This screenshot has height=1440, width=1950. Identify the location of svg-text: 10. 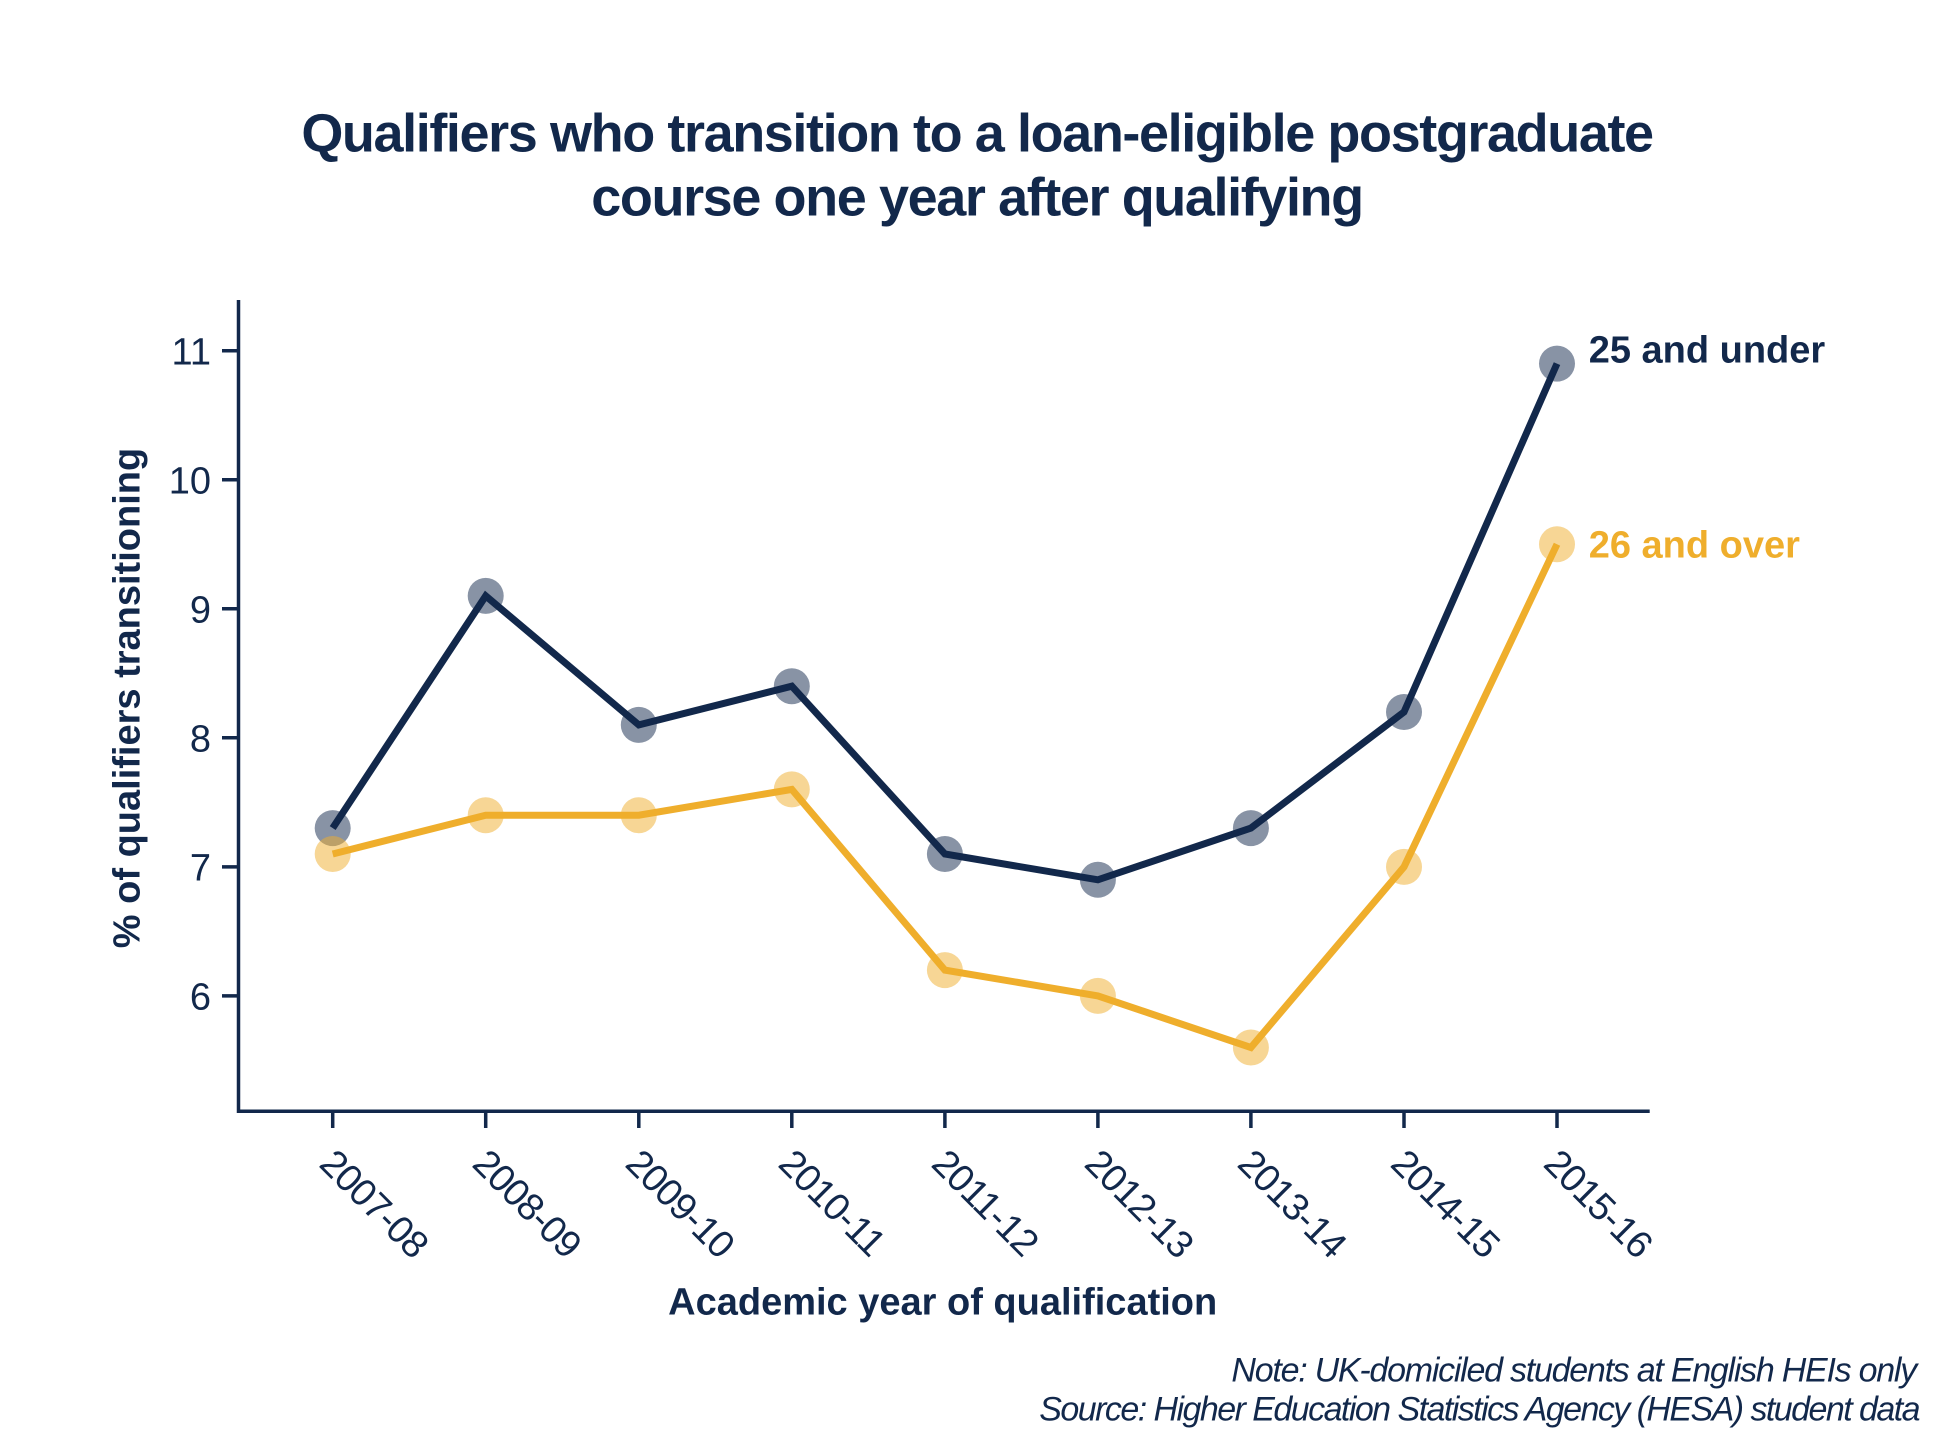
(190, 482).